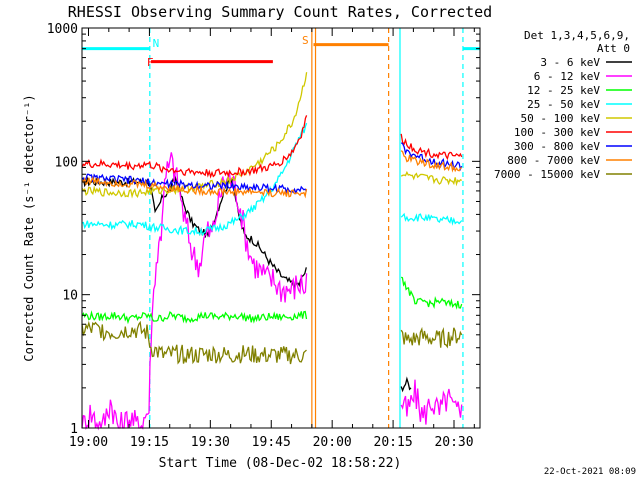 The image size is (640, 480). Describe the element at coordinates (62, 29) in the screenshot. I see `y-tick-label: 1000` at that location.